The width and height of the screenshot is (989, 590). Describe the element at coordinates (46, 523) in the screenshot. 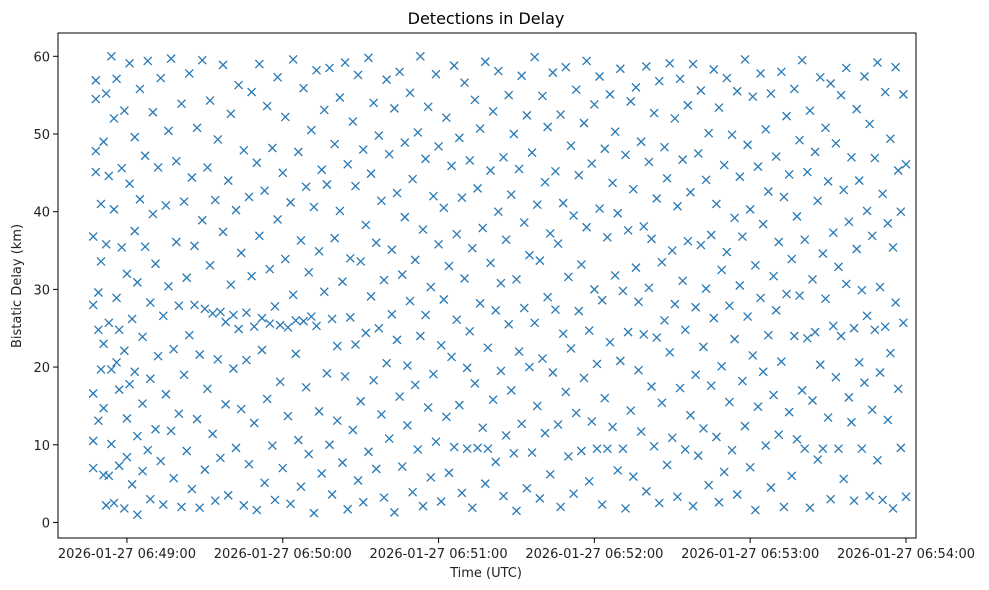

I see `y-tick-label: 0` at that location.